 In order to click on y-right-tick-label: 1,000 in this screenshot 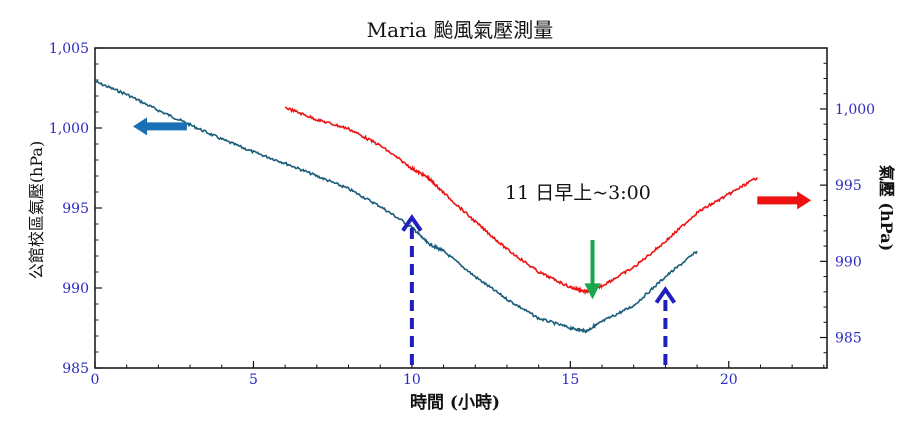, I will do `click(855, 110)`.